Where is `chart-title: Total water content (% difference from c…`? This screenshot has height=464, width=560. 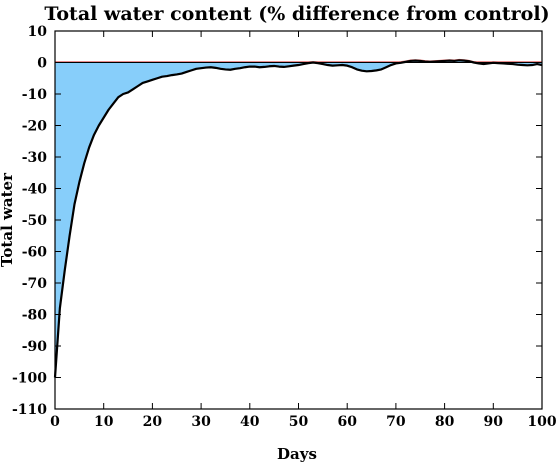 chart-title: Total water content (% difference from c… is located at coordinates (296, 14).